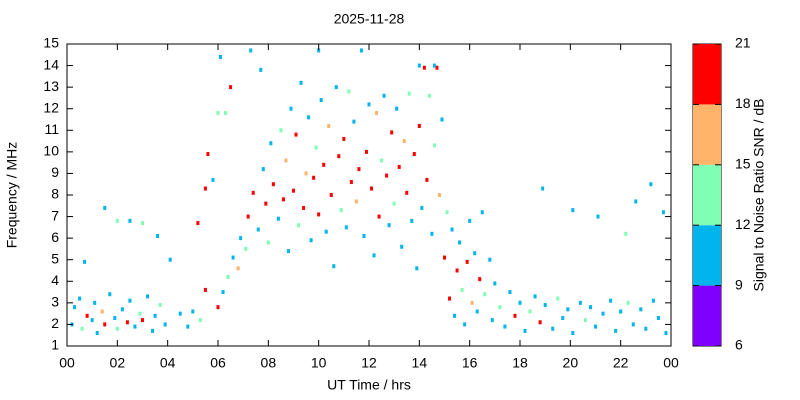  I want to click on colorbar-label: Signal to Noise Ratio SNR / dB, so click(759, 195).